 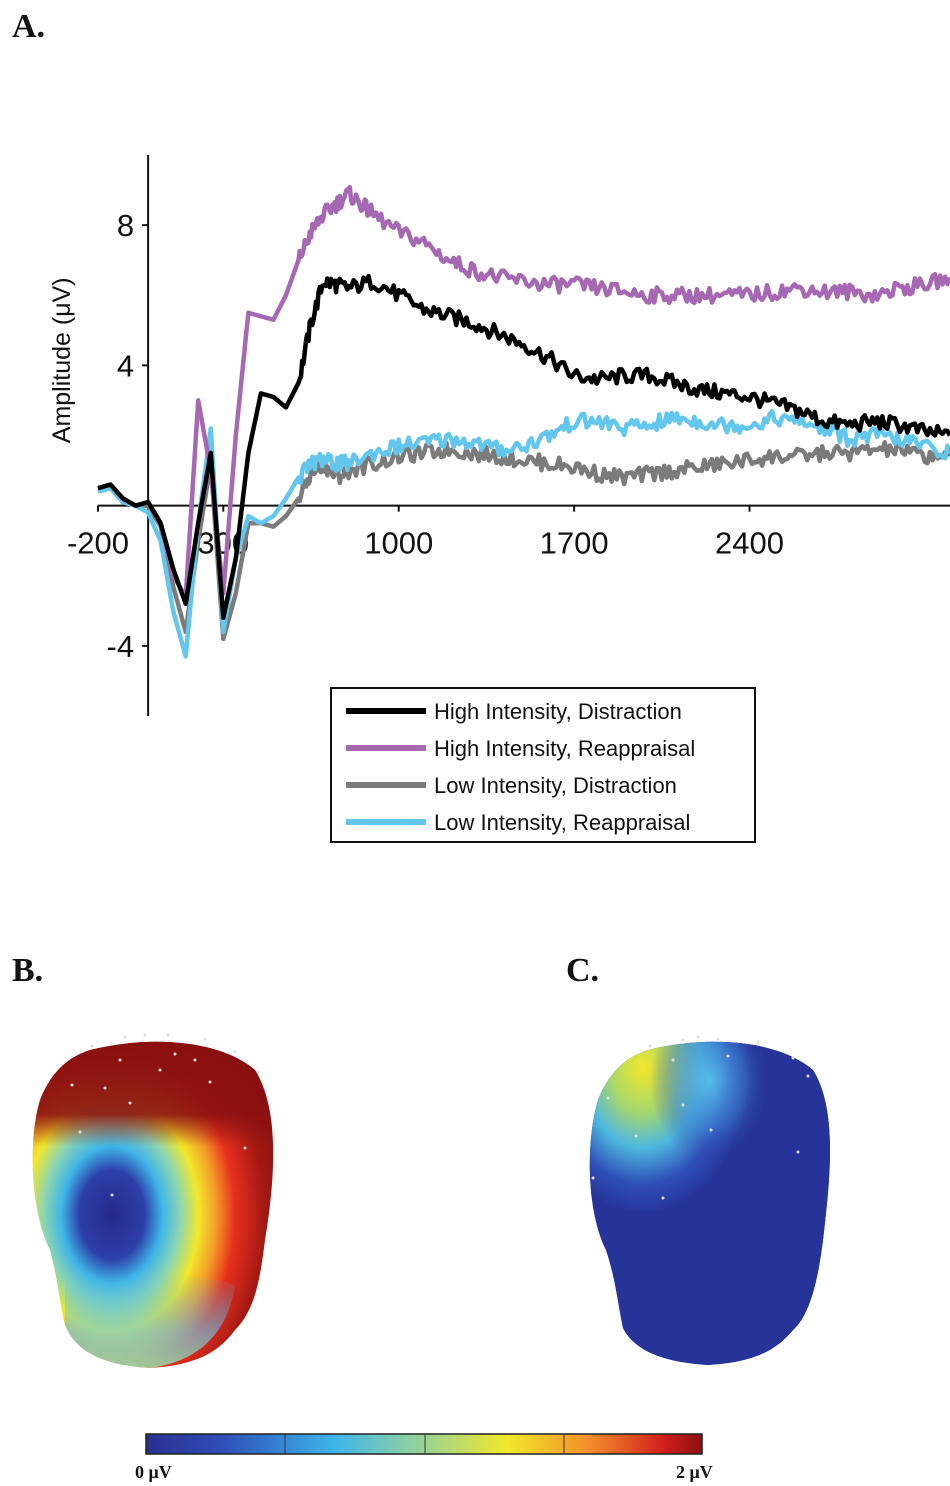 I want to click on colorbar-max-label: 2 μV, so click(x=694, y=1472).